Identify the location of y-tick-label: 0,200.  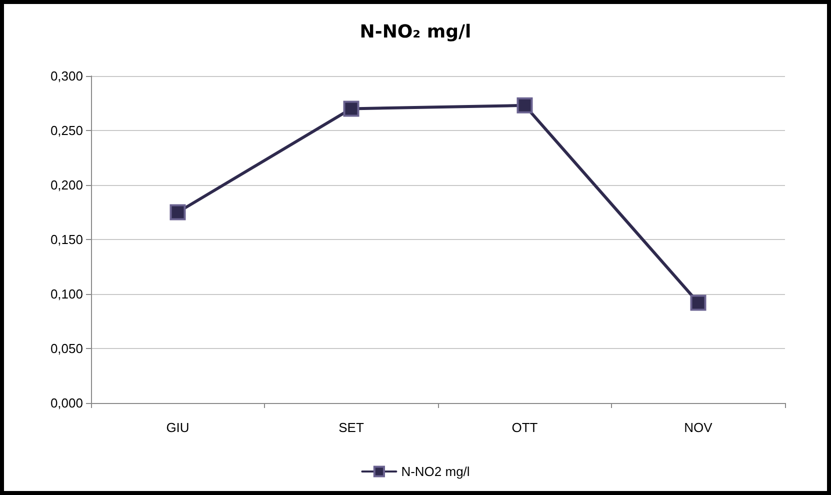
(66, 185).